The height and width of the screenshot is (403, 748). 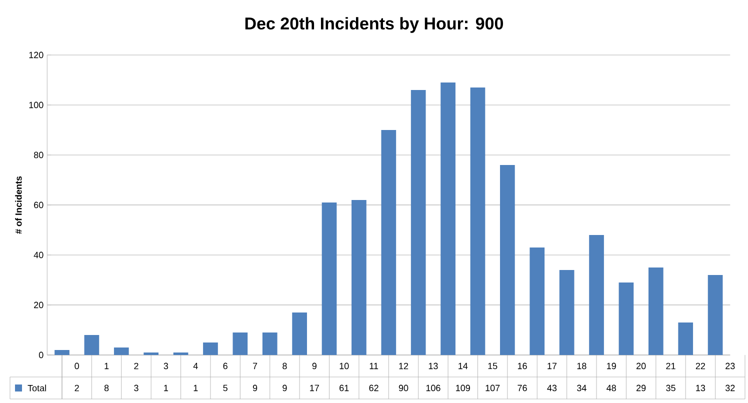 I want to click on x-tick-label: 7, so click(x=255, y=366).